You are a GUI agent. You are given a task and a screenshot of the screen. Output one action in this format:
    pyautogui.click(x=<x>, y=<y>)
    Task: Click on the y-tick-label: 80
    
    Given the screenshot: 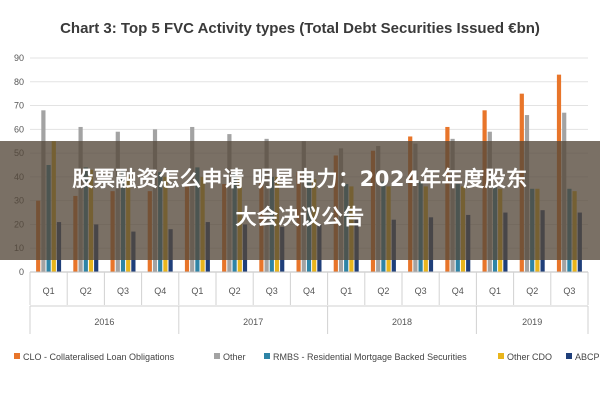 What is the action you would take?
    pyautogui.click(x=19, y=82)
    